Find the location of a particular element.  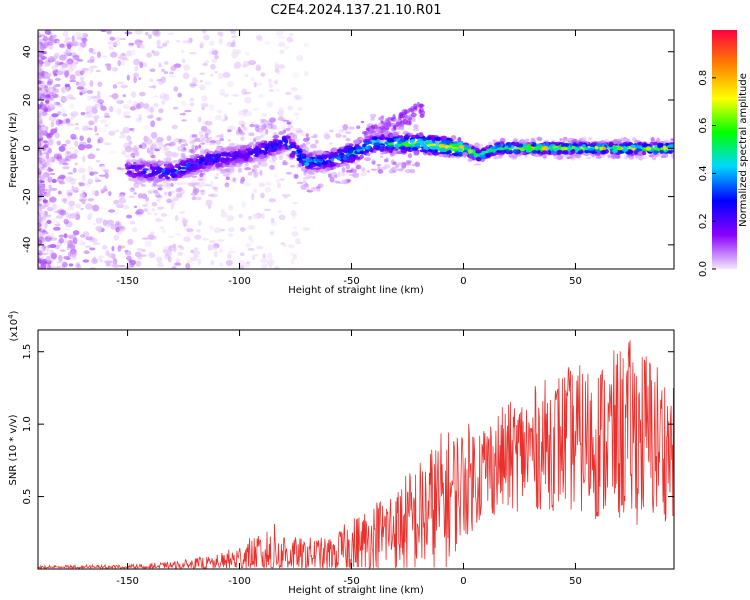

spectrogram-streak-blob is located at coordinates (410, 122).